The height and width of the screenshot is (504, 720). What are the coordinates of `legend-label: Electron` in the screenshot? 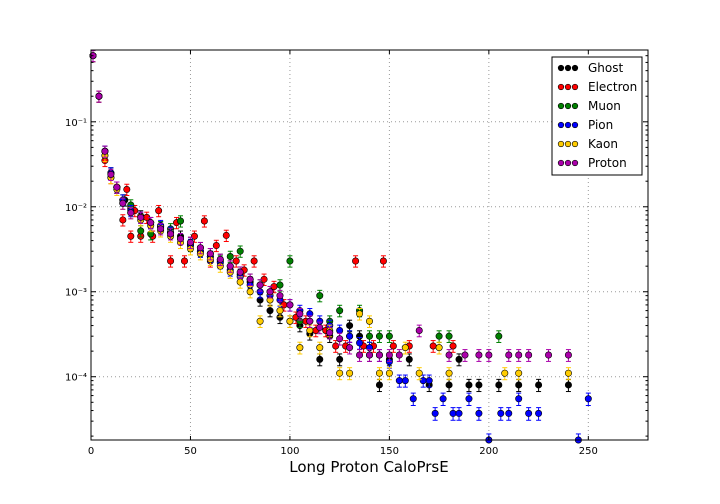 It's located at (612, 87).